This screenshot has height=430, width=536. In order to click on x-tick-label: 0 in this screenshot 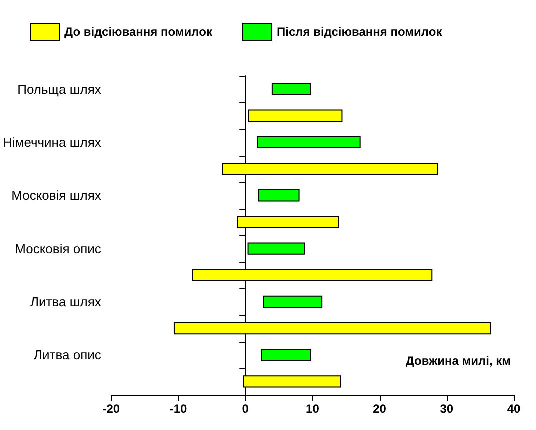, I will do `click(246, 409)`.